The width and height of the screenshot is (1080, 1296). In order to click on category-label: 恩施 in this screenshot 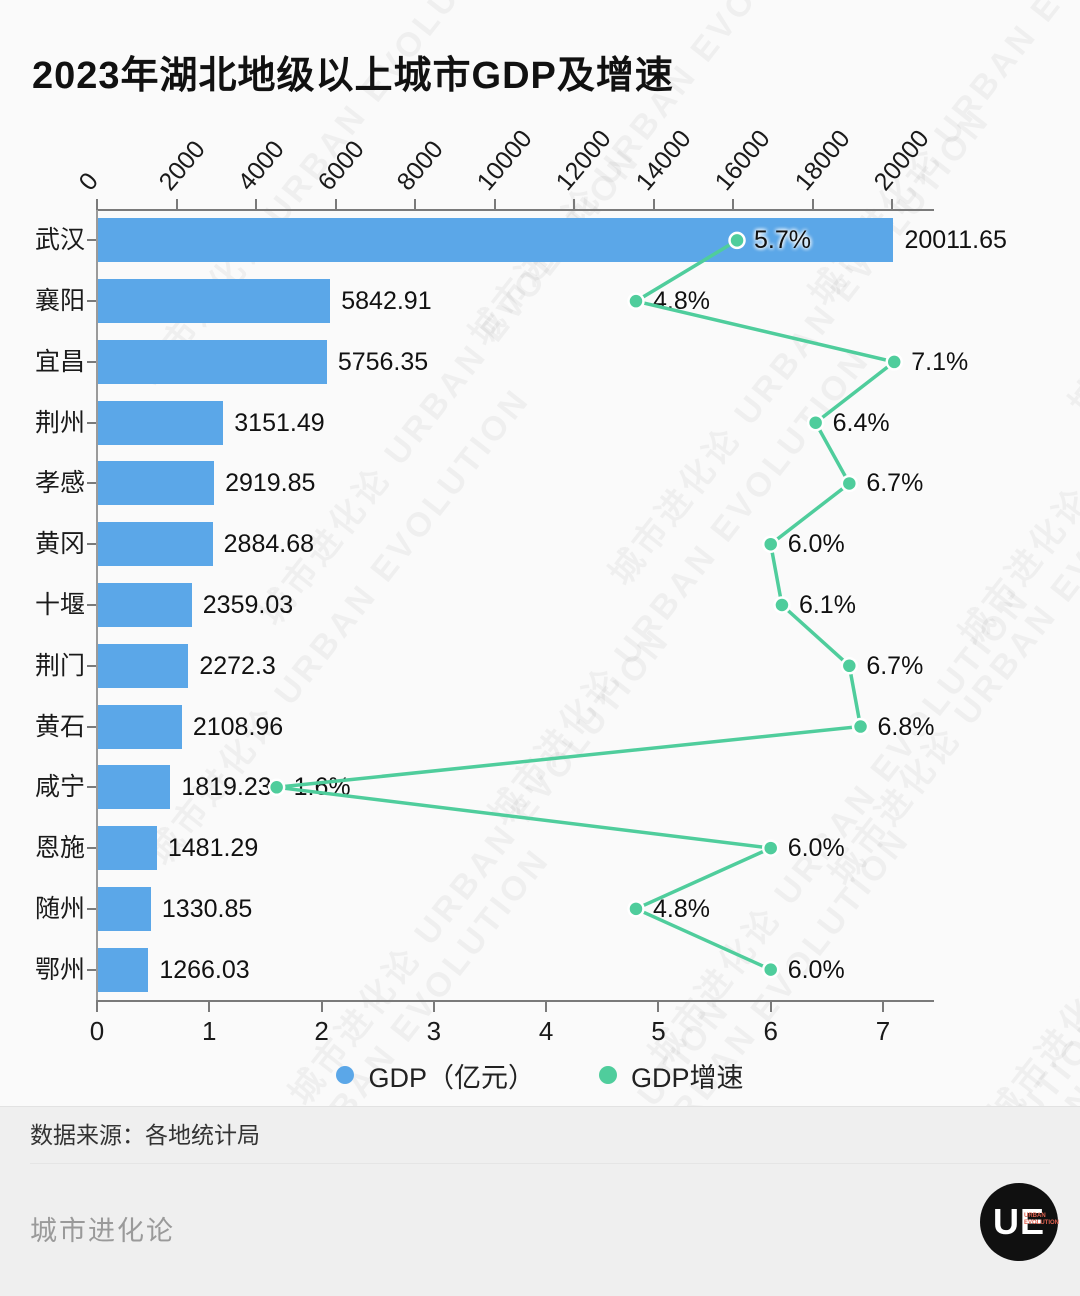, I will do `click(59, 848)`.